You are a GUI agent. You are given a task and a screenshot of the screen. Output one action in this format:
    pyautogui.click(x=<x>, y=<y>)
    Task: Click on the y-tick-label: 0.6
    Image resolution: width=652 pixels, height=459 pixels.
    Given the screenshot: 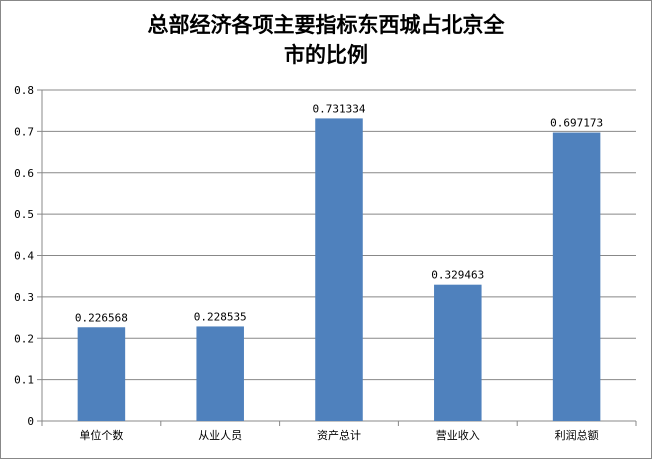 What is the action you would take?
    pyautogui.click(x=24, y=173)
    